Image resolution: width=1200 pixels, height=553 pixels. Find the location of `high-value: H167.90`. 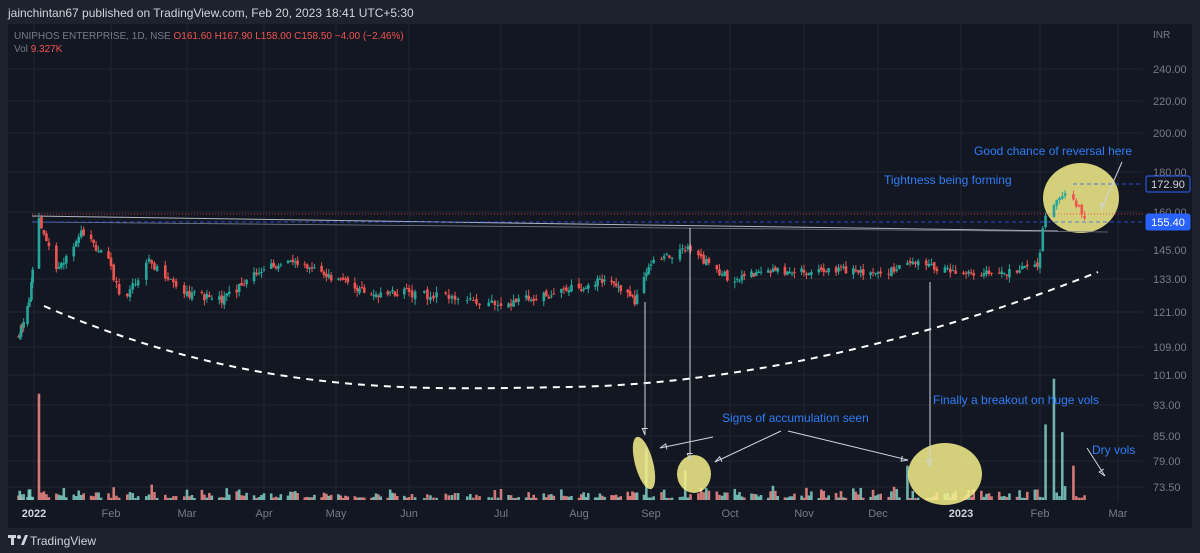

high-value: H167.90 is located at coordinates (233, 36).